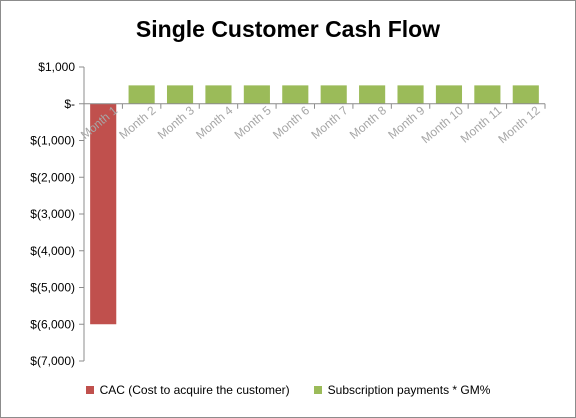  Describe the element at coordinates (368, 122) in the screenshot. I see `x-tick-label: Month 8` at that location.